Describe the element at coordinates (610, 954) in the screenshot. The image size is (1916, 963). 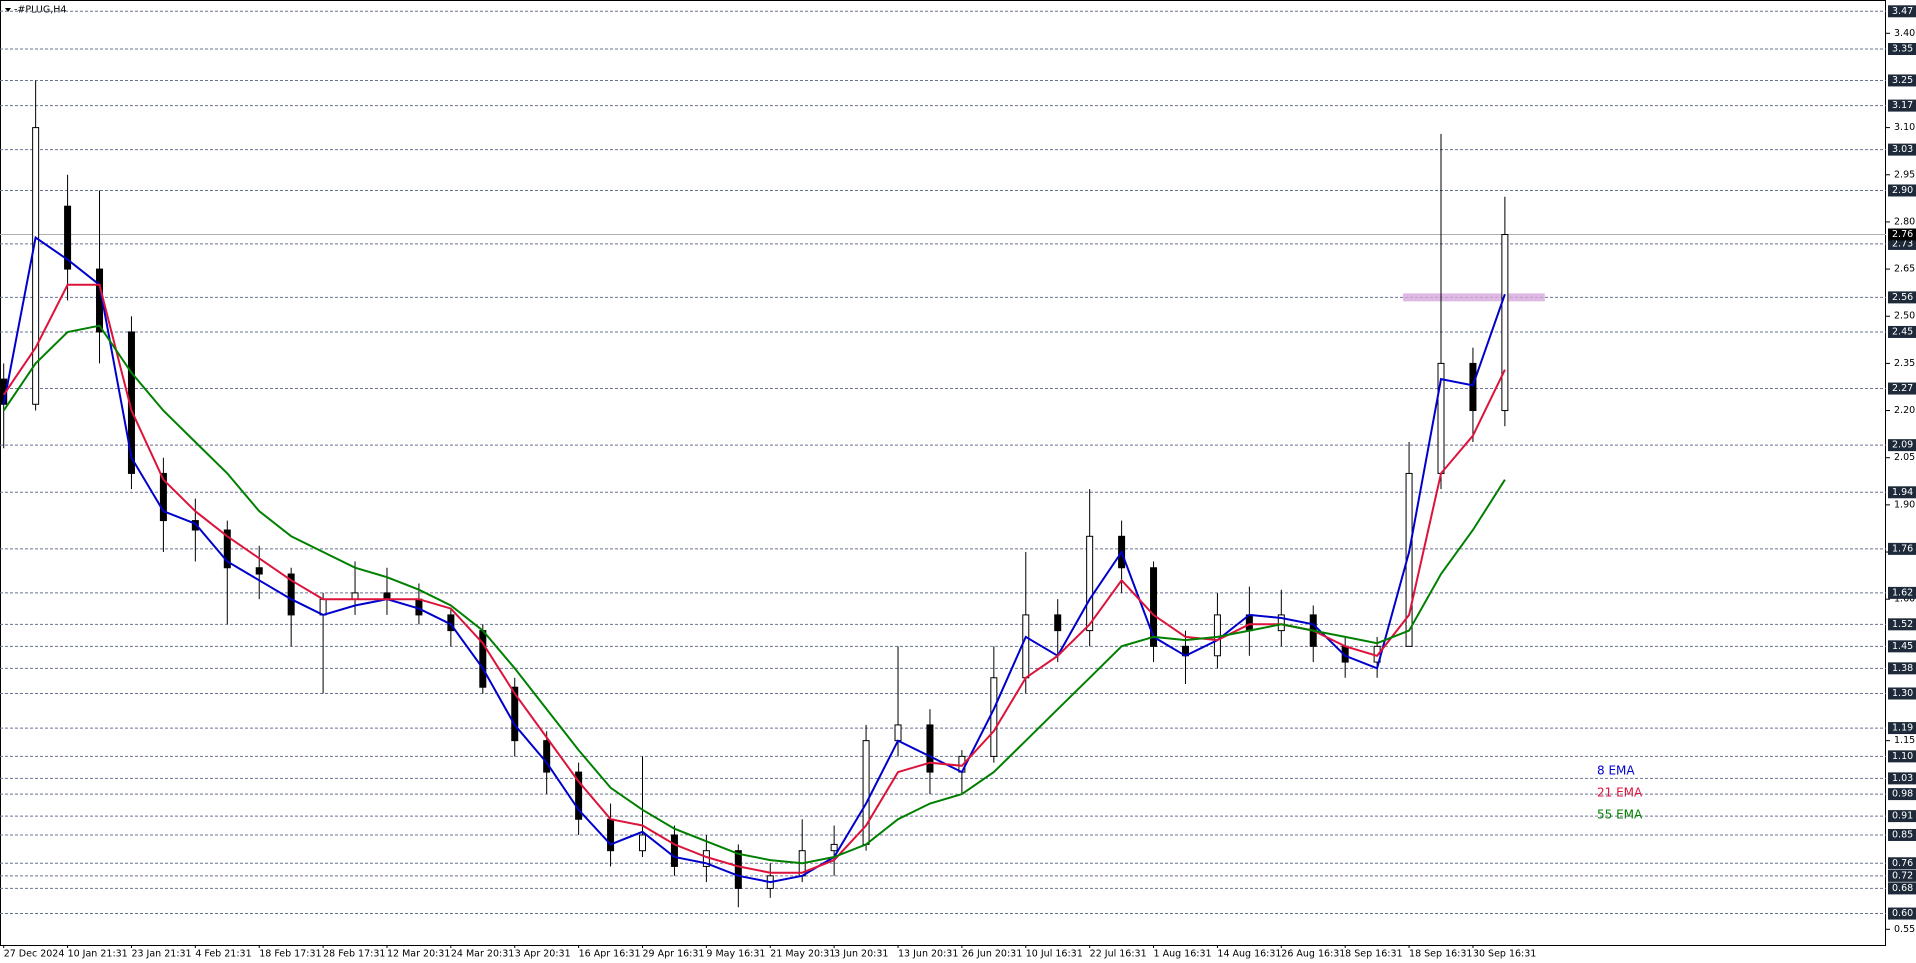
I see `x-tick-label: 16 Apr 16:31` at that location.